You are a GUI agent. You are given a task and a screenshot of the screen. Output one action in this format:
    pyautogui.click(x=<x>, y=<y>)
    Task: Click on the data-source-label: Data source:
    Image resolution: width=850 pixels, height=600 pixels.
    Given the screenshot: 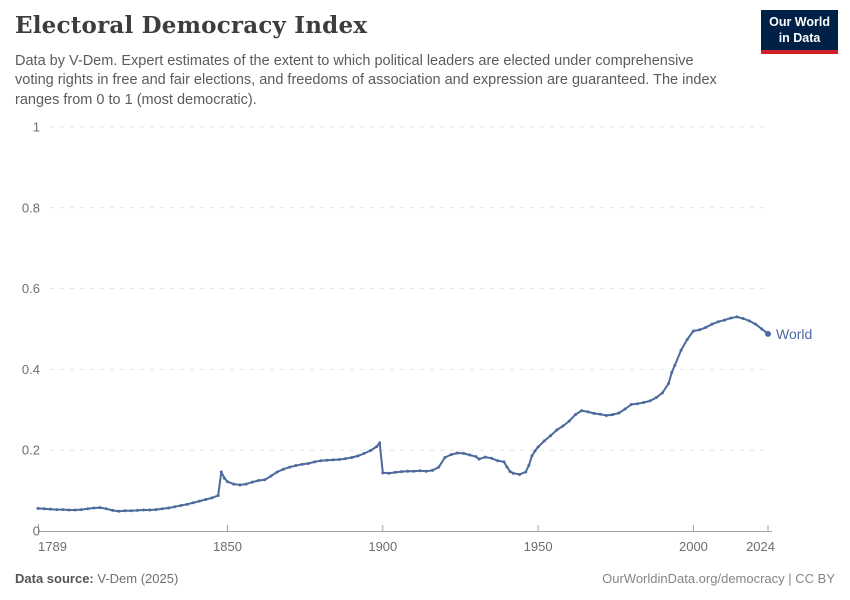 What is the action you would take?
    pyautogui.click(x=54, y=578)
    